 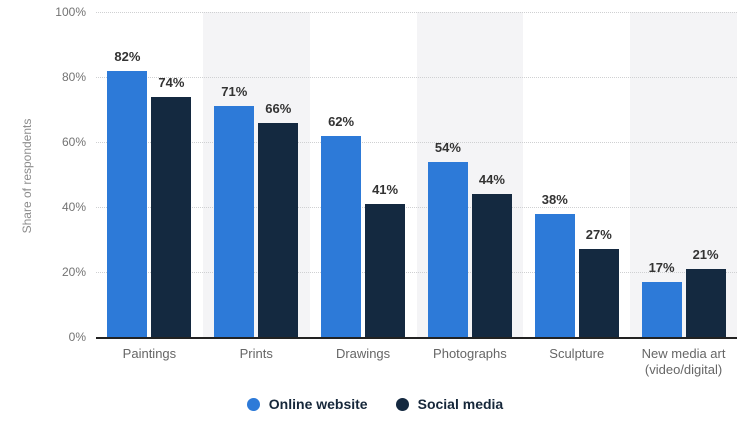 What do you see at coordinates (278, 108) in the screenshot?
I see `value-label-prints-social-media: 66%` at bounding box center [278, 108].